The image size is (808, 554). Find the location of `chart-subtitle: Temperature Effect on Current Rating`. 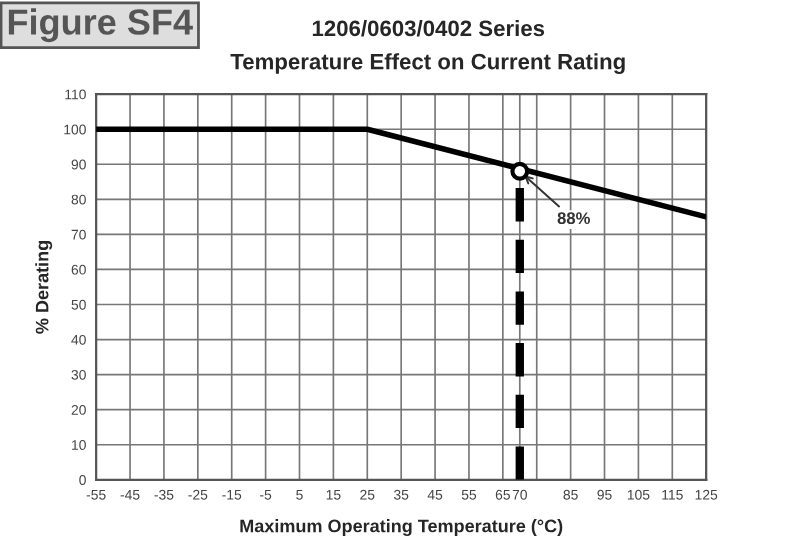

chart-subtitle: Temperature Effect on Current Rating is located at coordinates (427, 63).